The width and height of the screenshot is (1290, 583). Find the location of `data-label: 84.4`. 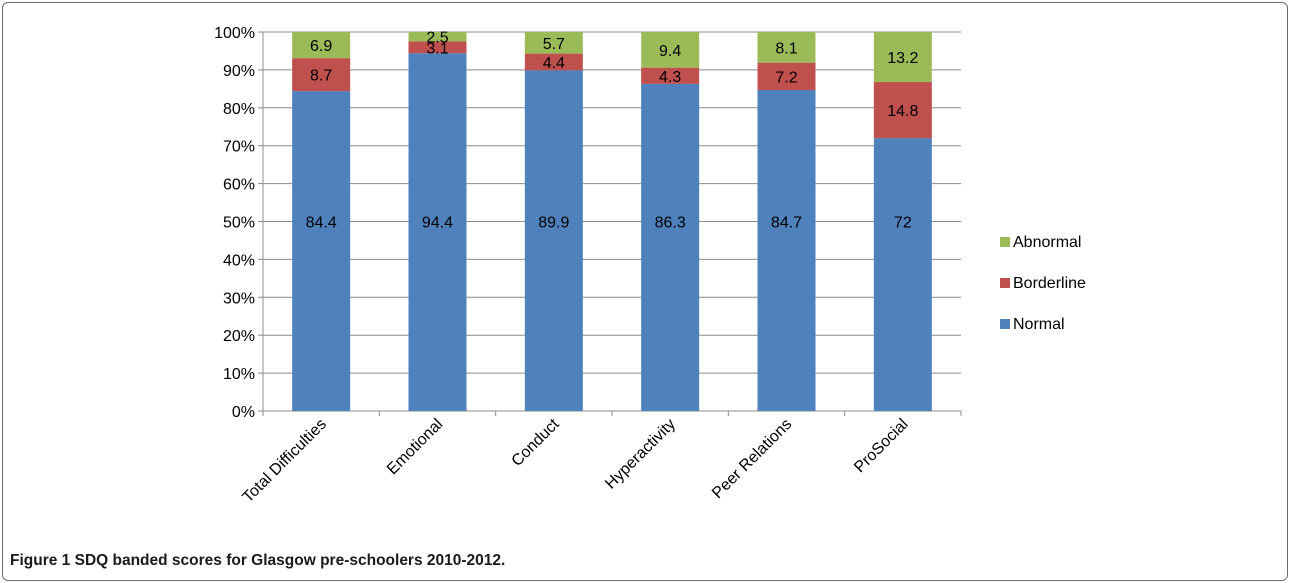

data-label: 84.4 is located at coordinates (321, 223).